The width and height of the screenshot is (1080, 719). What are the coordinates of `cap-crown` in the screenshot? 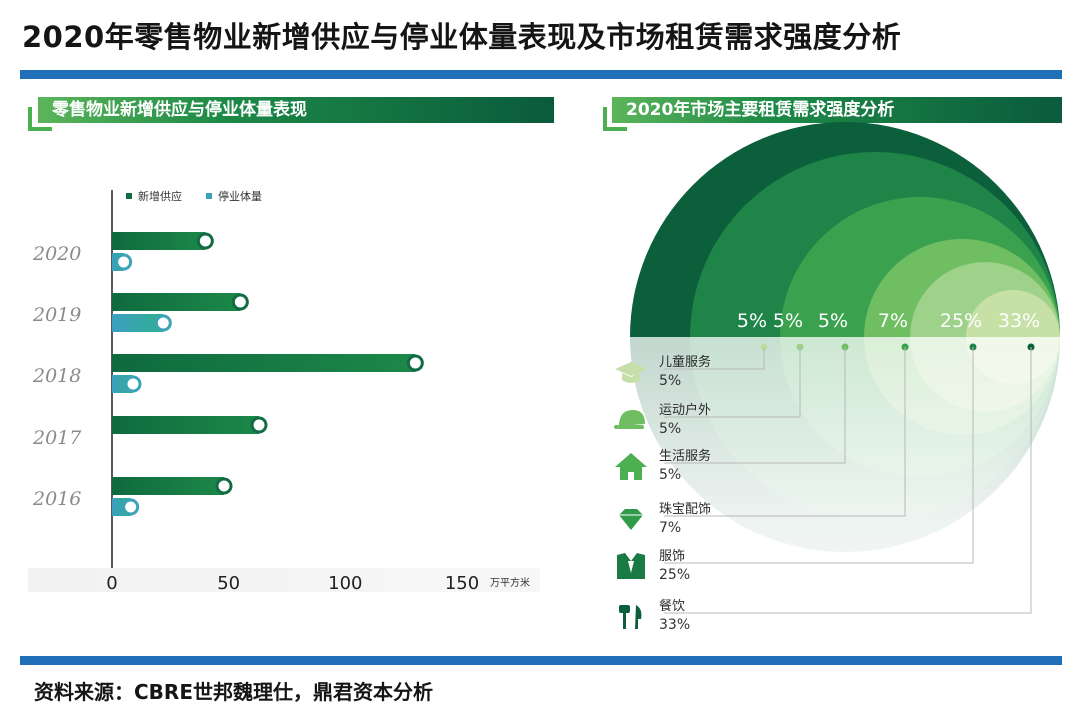 It's located at (632, 418).